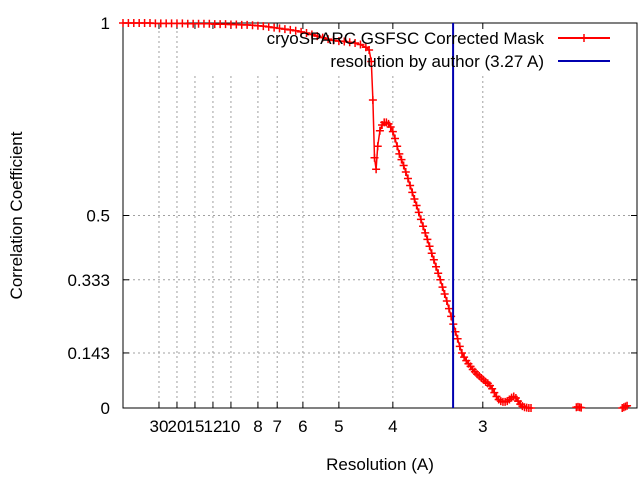  Describe the element at coordinates (177, 426) in the screenshot. I see `x-tick-label: 20` at that location.